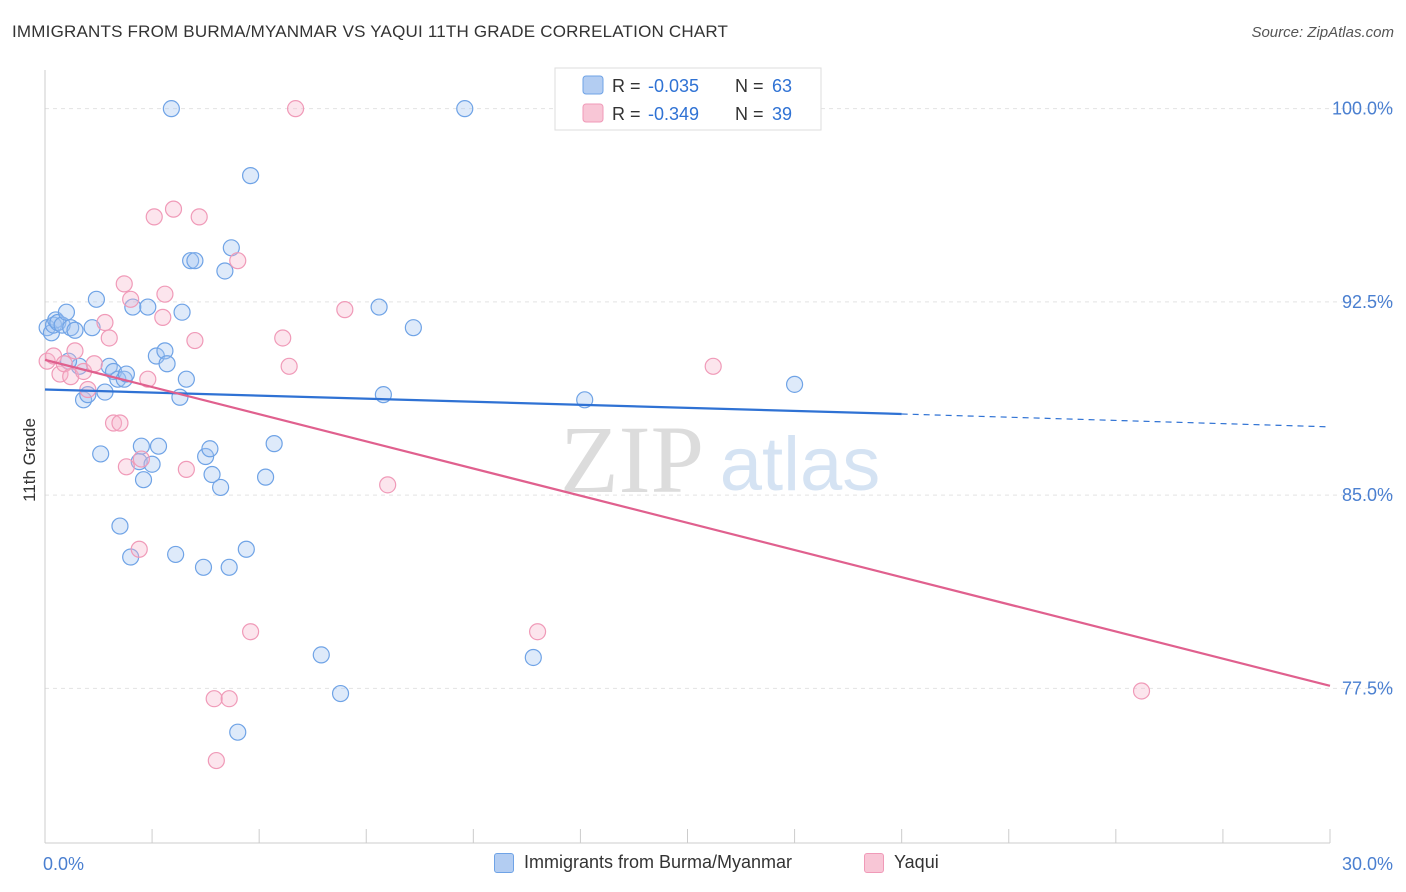 Image resolution: width=1406 pixels, height=892 pixels. Describe the element at coordinates (632, 459) in the screenshot. I see `watermark-zip: ZIP` at that location.